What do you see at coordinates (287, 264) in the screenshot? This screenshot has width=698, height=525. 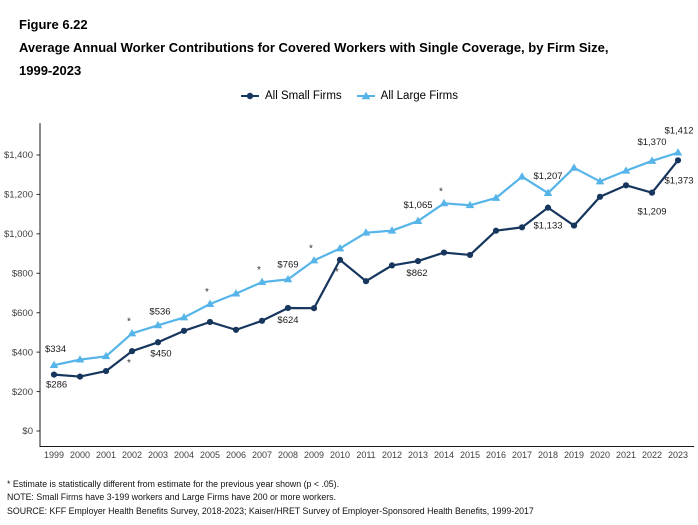 I see `data-label: $769` at bounding box center [287, 264].